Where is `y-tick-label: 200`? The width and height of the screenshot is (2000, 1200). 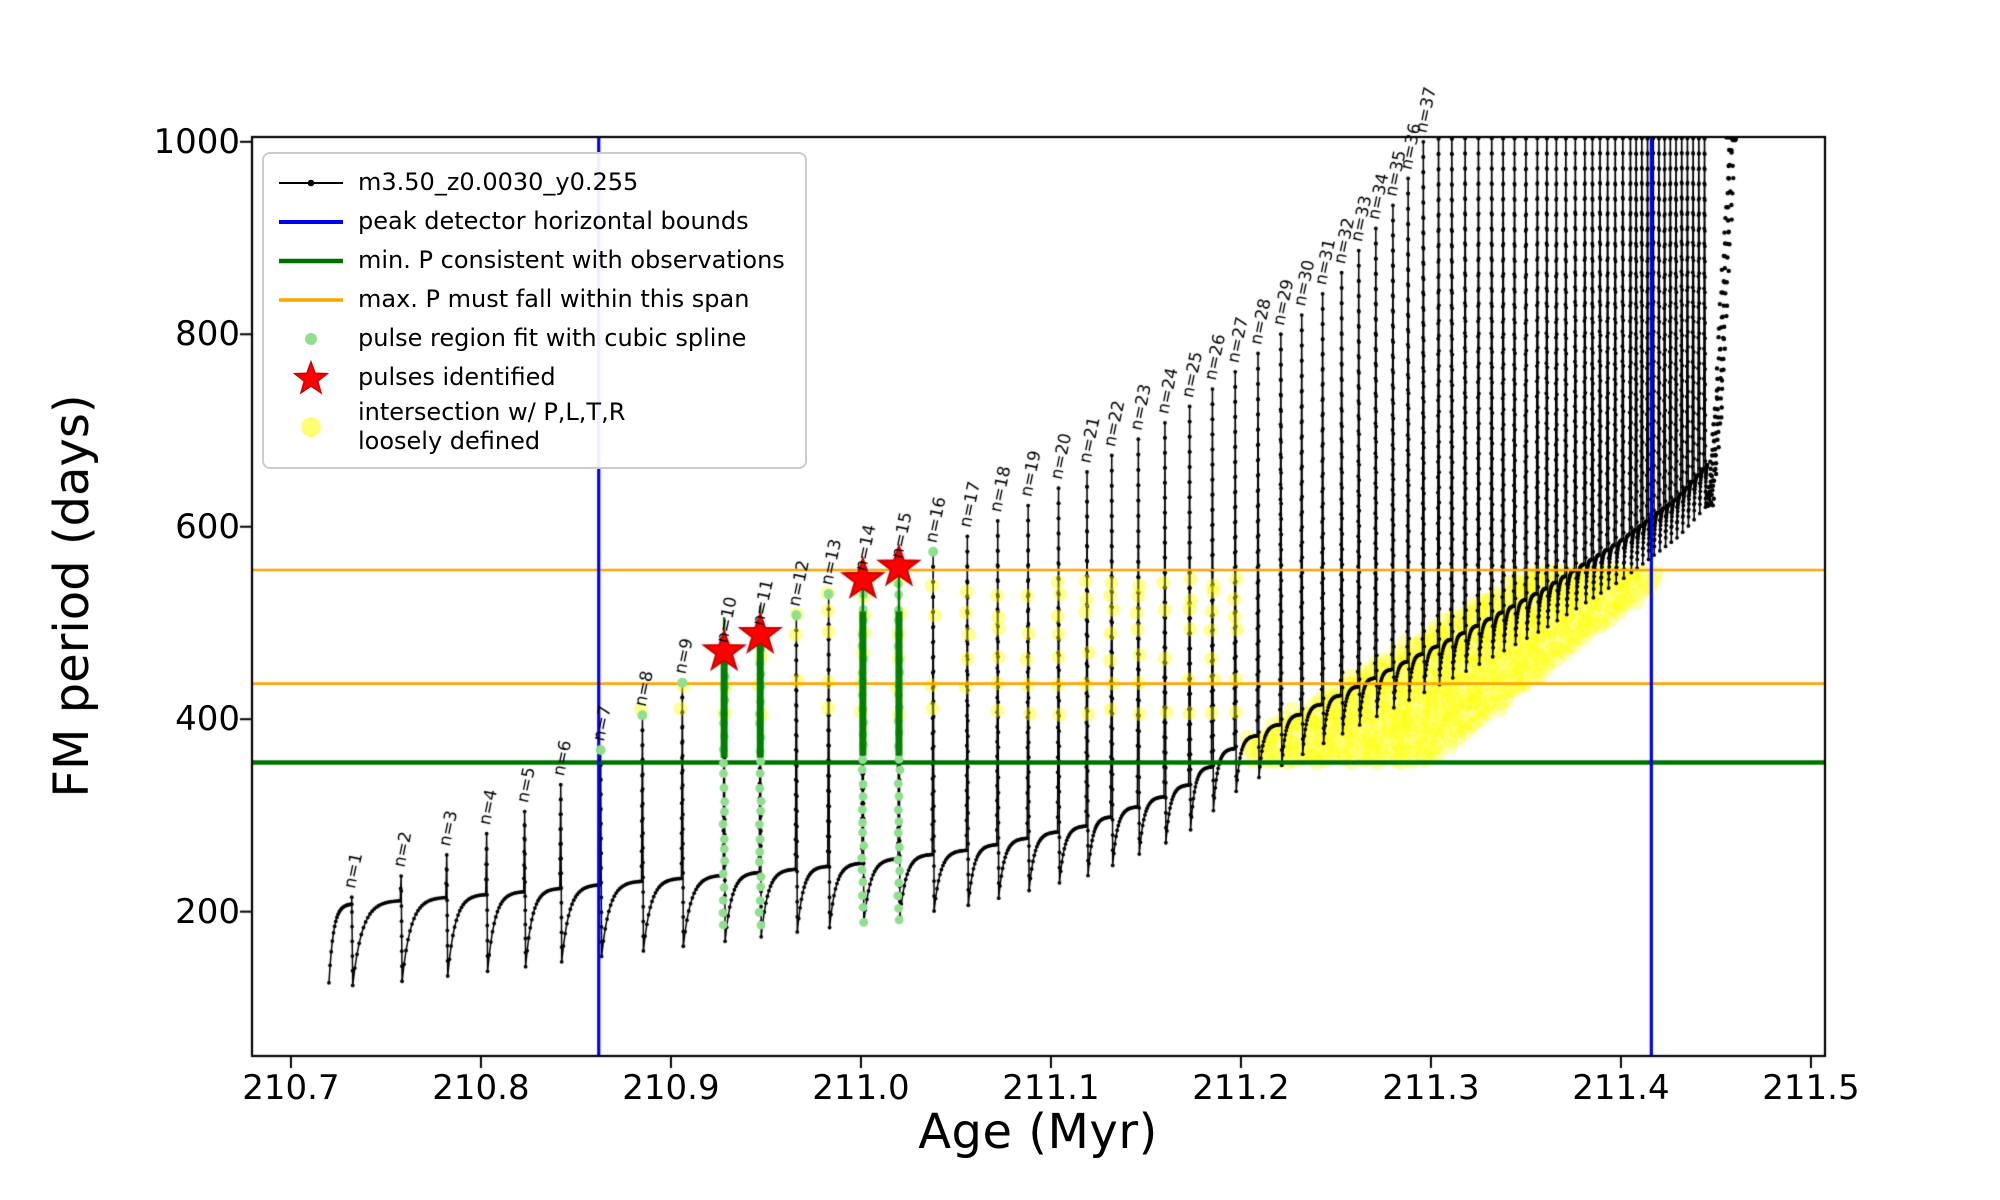 y-tick-label: 200 is located at coordinates (207, 911).